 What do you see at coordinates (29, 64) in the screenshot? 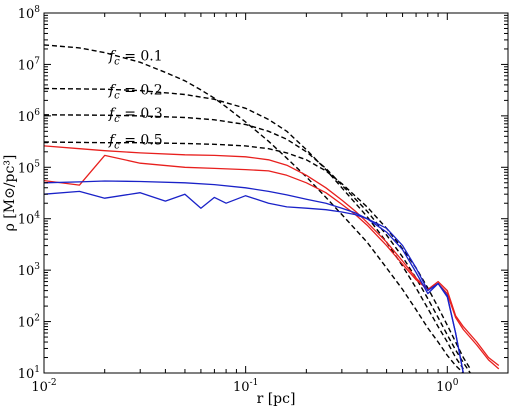
I see `y-tick-label: 107` at bounding box center [29, 64].